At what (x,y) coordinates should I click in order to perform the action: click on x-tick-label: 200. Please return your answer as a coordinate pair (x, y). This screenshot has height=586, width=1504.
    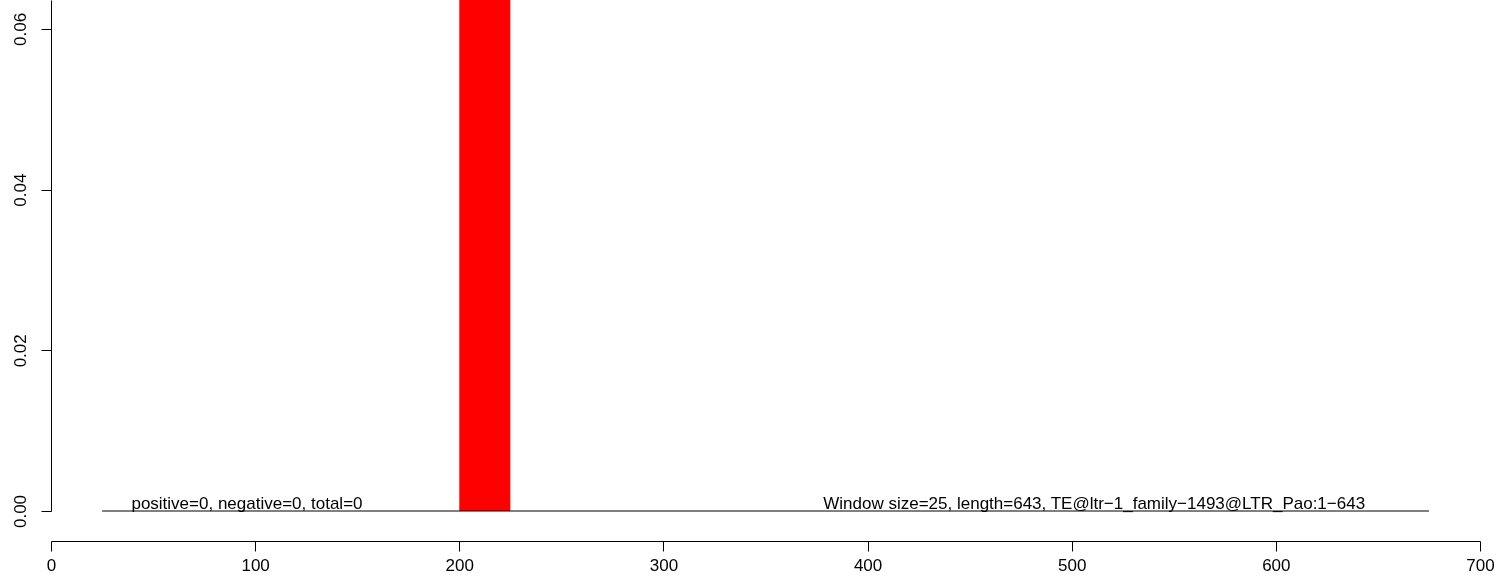
    Looking at the image, I should click on (459, 565).